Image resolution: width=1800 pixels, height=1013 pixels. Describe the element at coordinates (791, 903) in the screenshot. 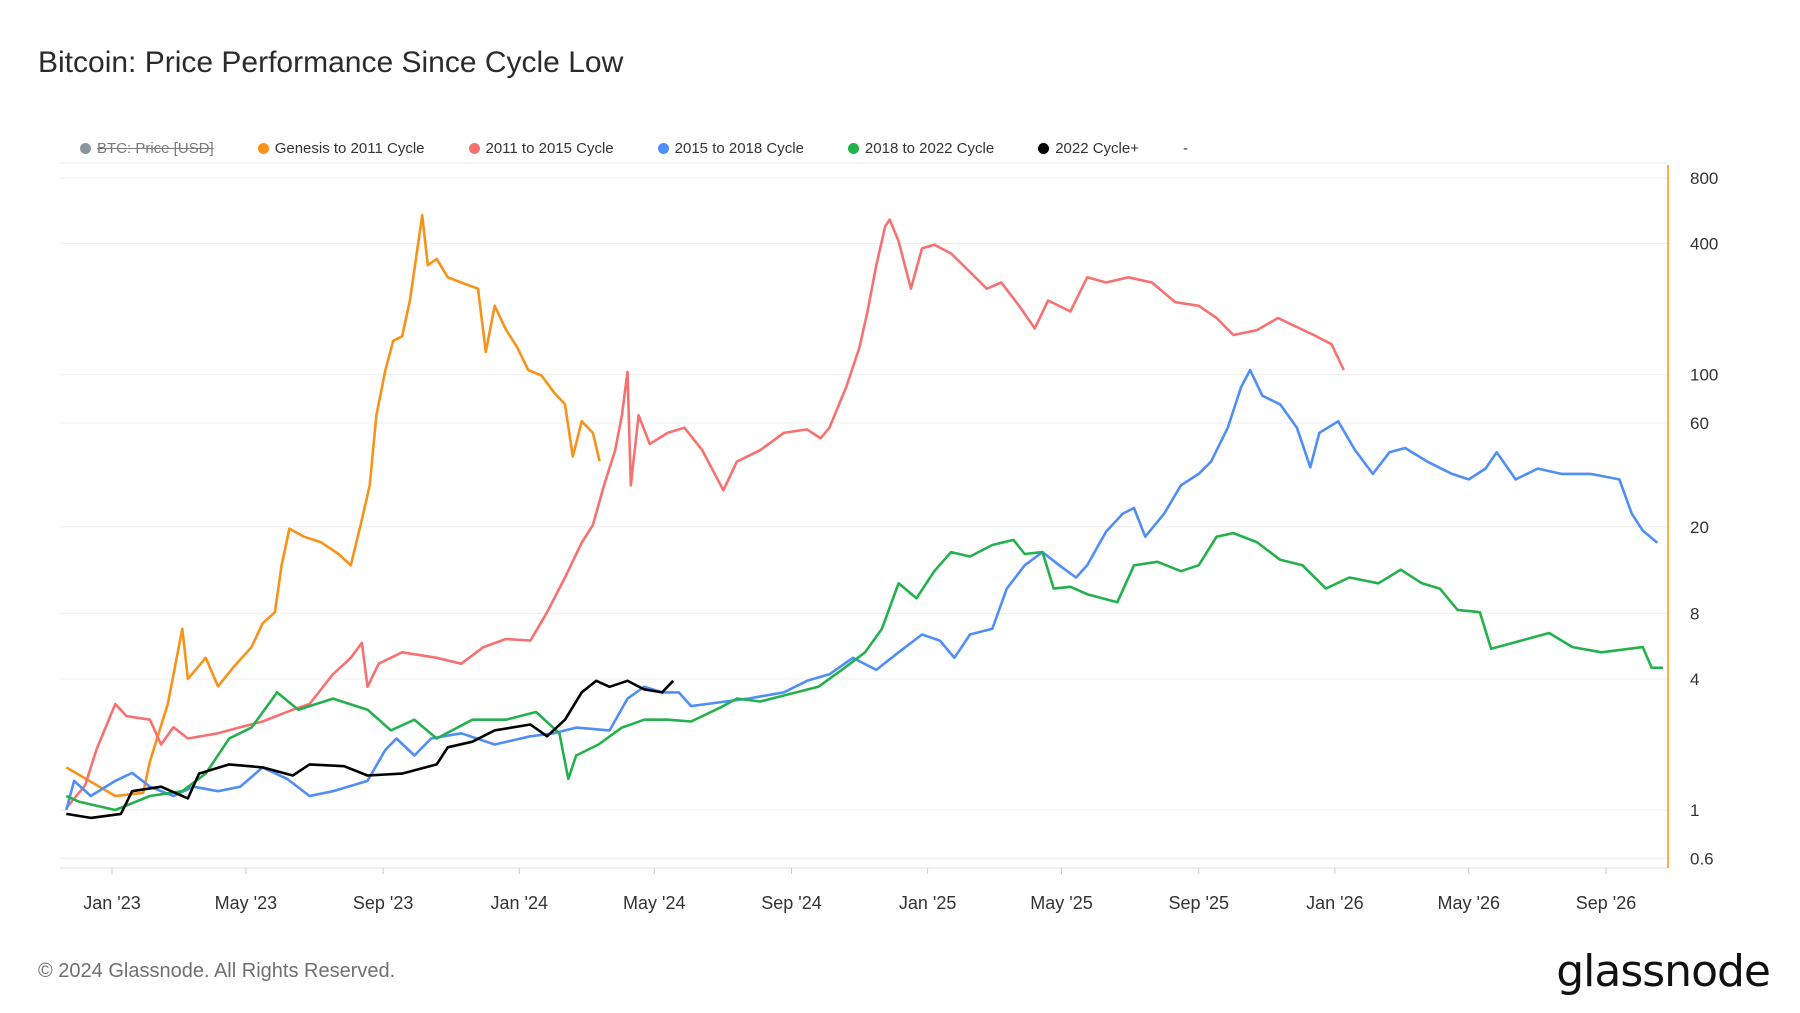

I see `x-tick-label: Sep '24` at that location.